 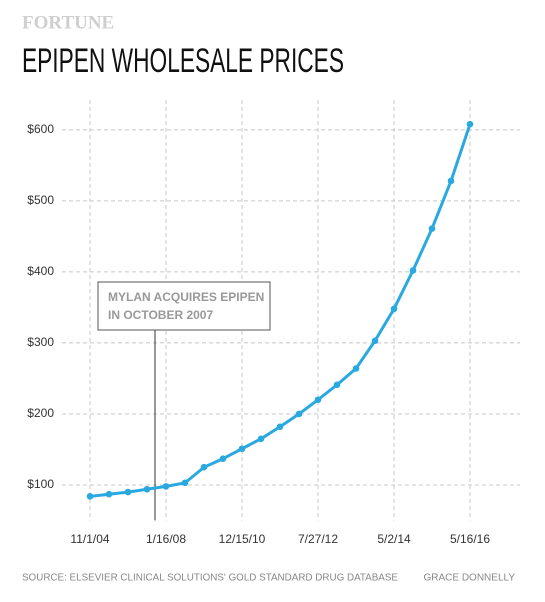 I want to click on annotation-text: MYLAN ACQUIRES EPIPEN, so click(x=186, y=297).